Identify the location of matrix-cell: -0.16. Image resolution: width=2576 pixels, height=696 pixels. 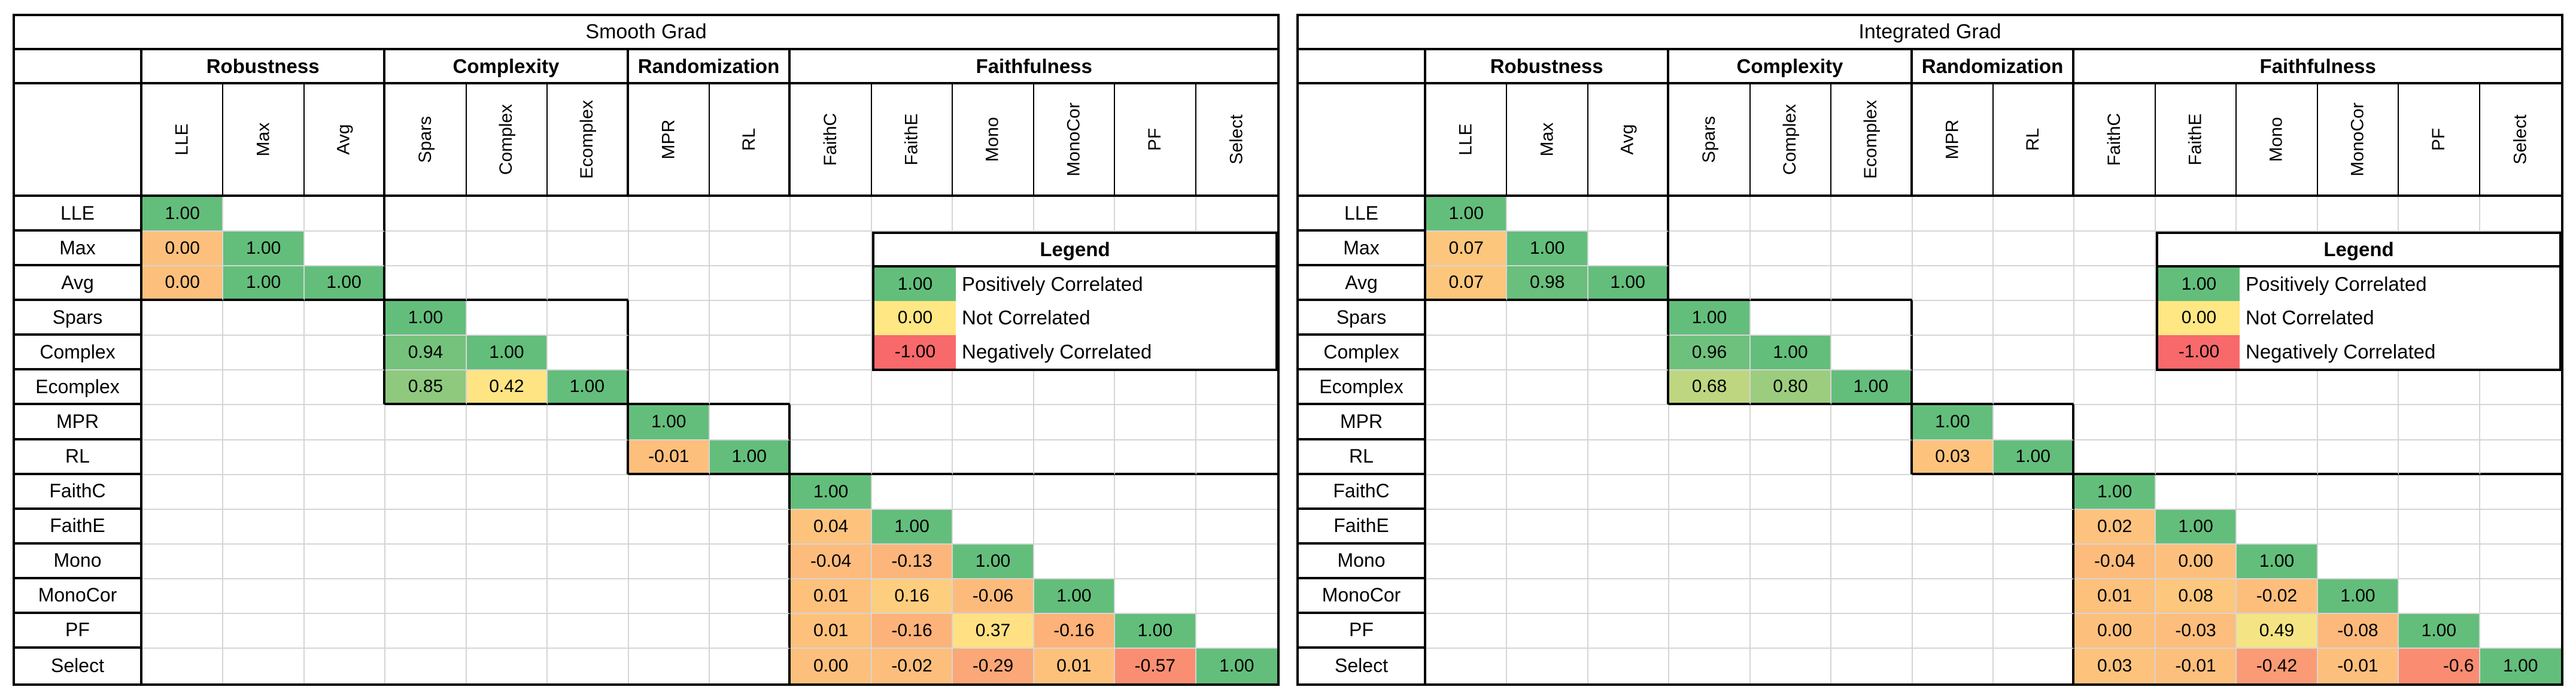
(912, 631).